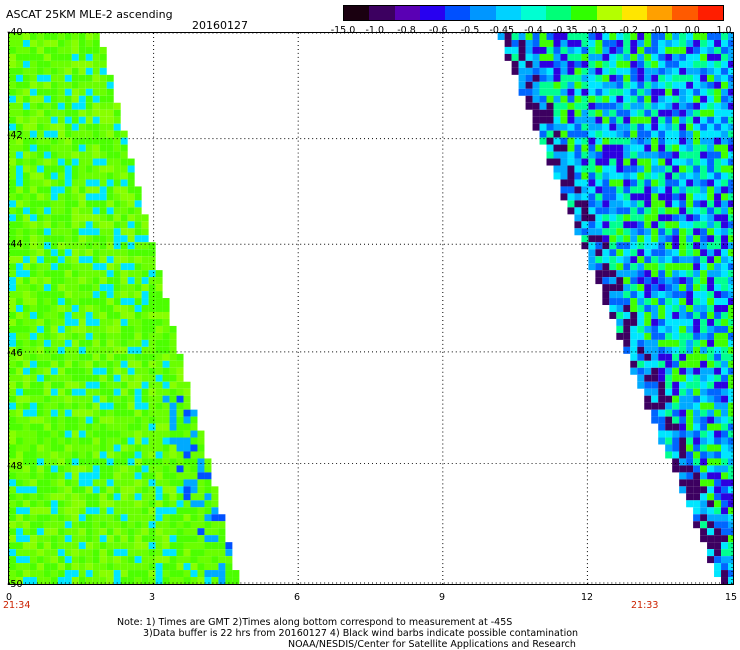 The width and height of the screenshot is (740, 650). I want to click on x-tick-label: 9, so click(442, 597).